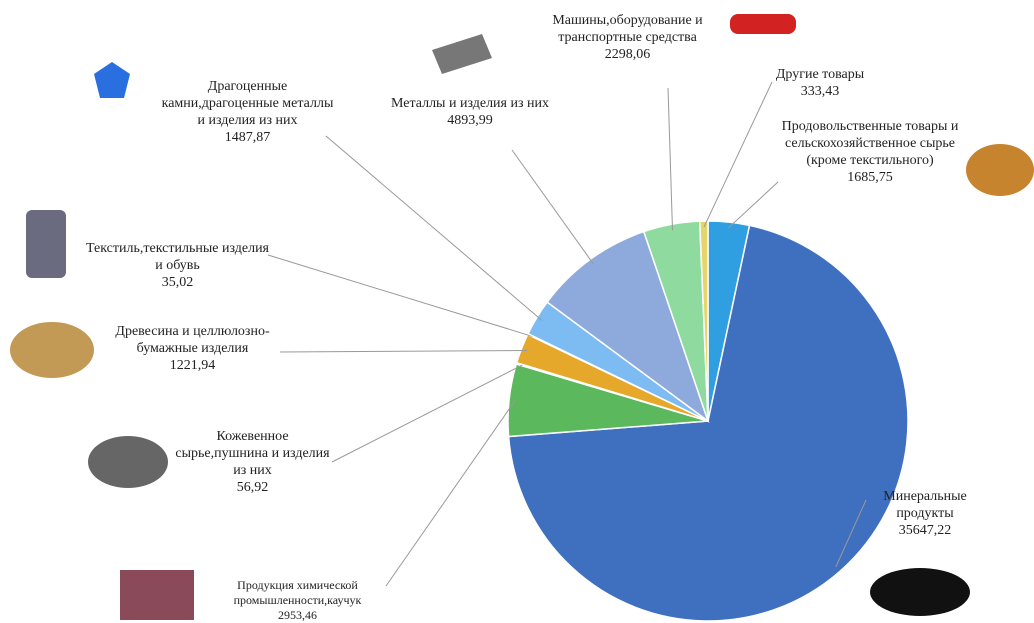 This screenshot has height=623, width=1034. Describe the element at coordinates (820, 74) in the screenshot. I see `category-name: Другие товары` at that location.